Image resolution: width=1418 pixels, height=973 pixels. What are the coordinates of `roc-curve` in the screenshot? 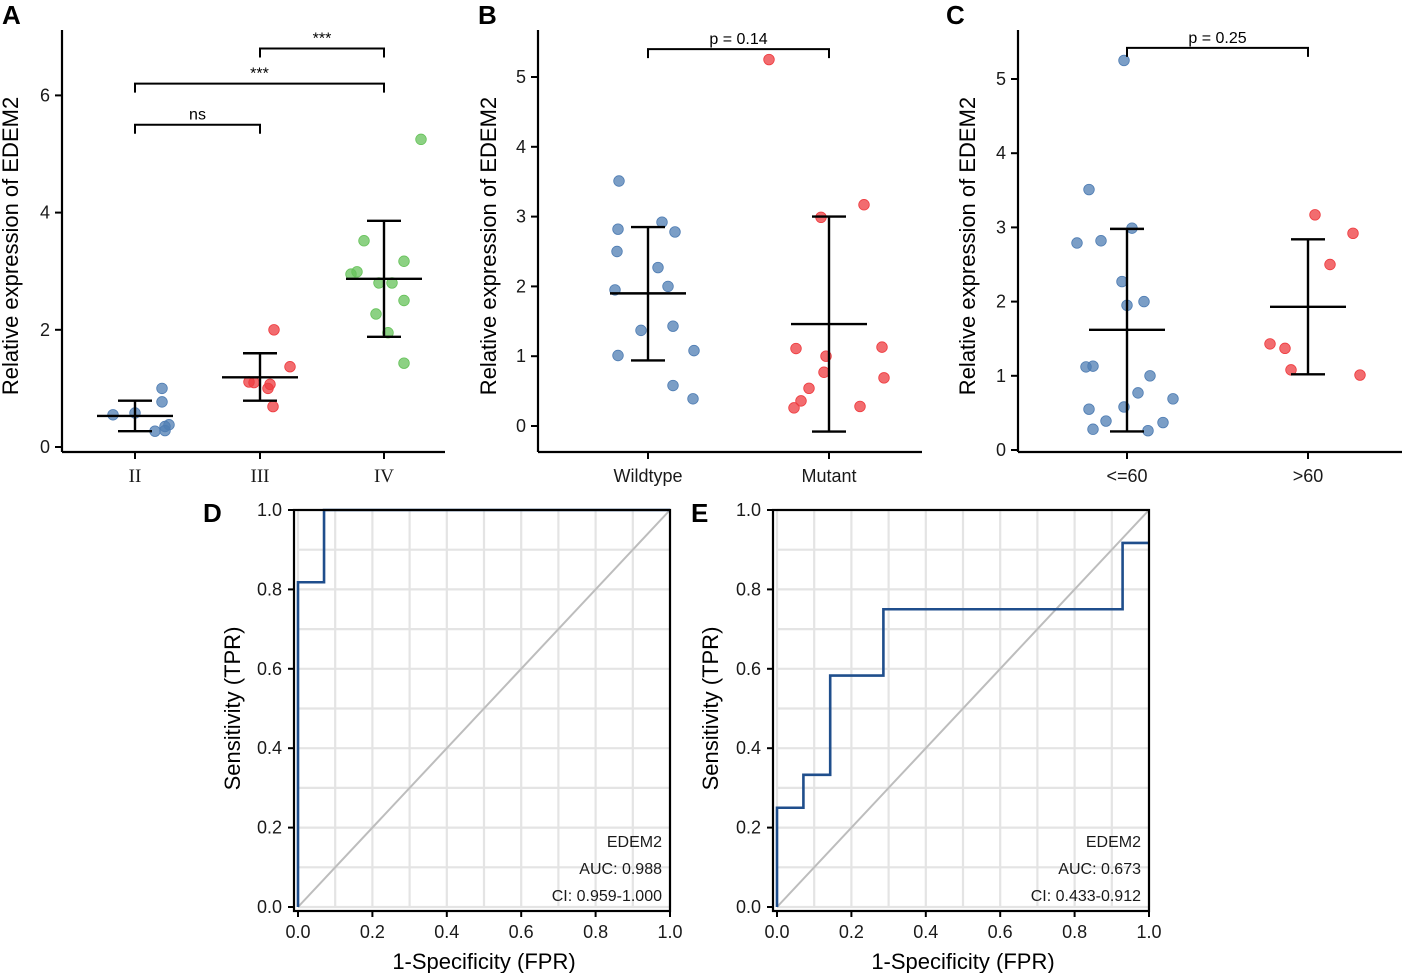 It's located at (962, 724).